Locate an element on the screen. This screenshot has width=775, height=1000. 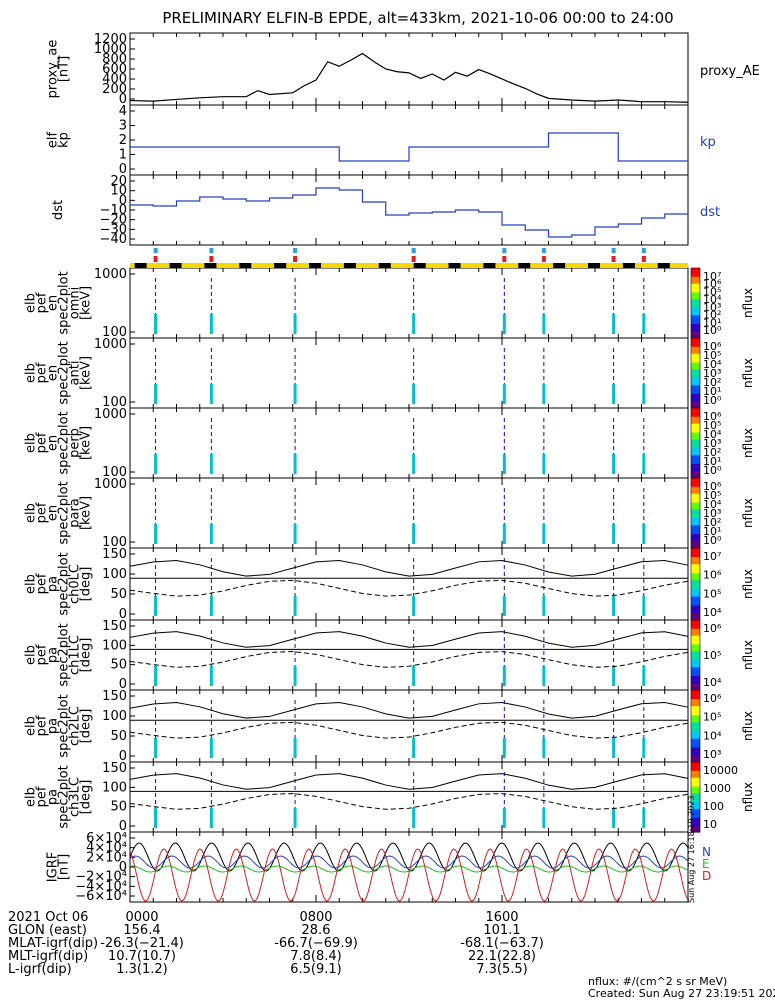
info-row-value: 0000 is located at coordinates (141, 917).